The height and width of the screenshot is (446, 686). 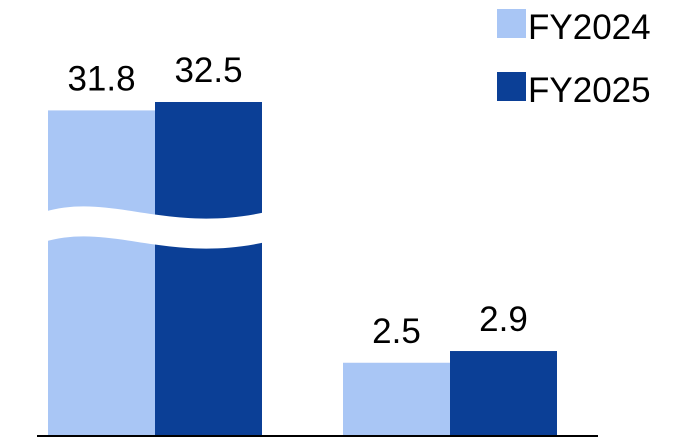 I want to click on data-label-fy2025-0: 32.5, so click(x=208, y=70).